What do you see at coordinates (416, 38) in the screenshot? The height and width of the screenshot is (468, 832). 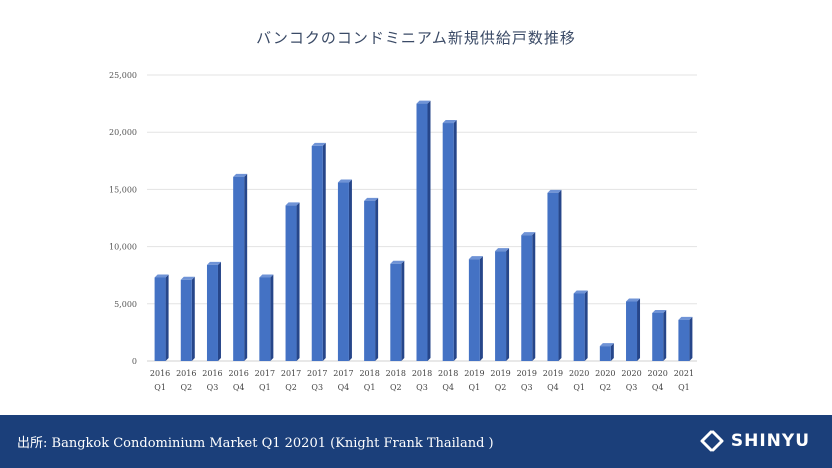 I see `chart-title: バンコクのコンドミニアム新規供給戸数推移` at bounding box center [416, 38].